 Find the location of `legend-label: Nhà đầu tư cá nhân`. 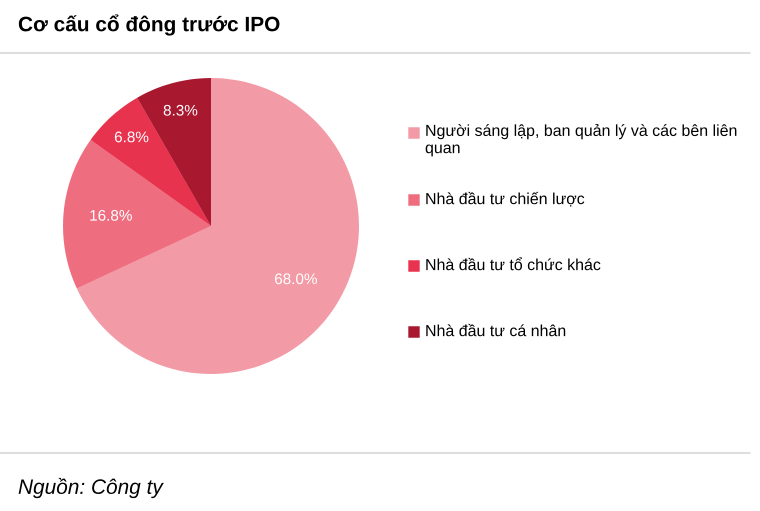

legend-label: Nhà đầu tư cá nhân is located at coordinates (496, 330).